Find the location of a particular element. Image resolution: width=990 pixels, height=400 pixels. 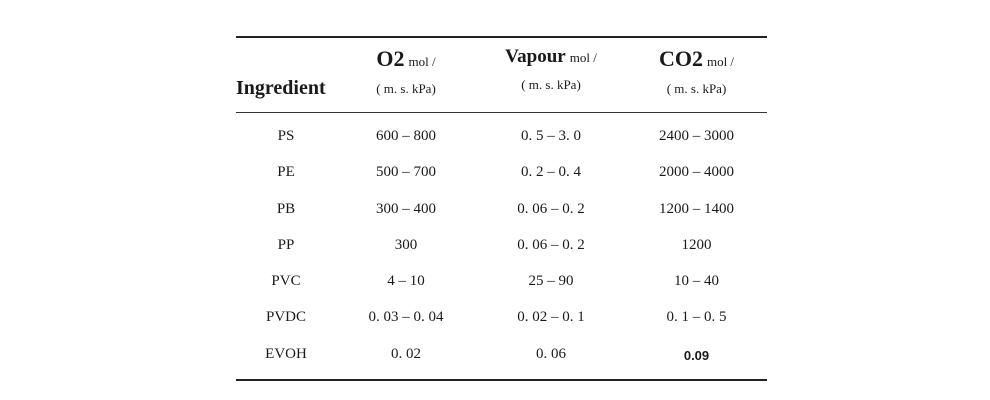

o2-cell: 500 – 700 is located at coordinates (406, 172).